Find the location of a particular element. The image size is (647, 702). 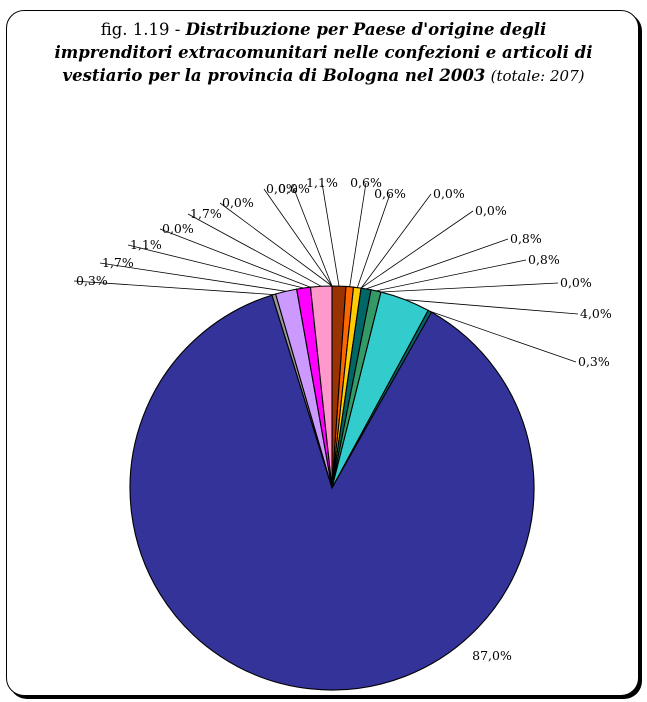

data-label-4: 0,0% is located at coordinates (449, 193).